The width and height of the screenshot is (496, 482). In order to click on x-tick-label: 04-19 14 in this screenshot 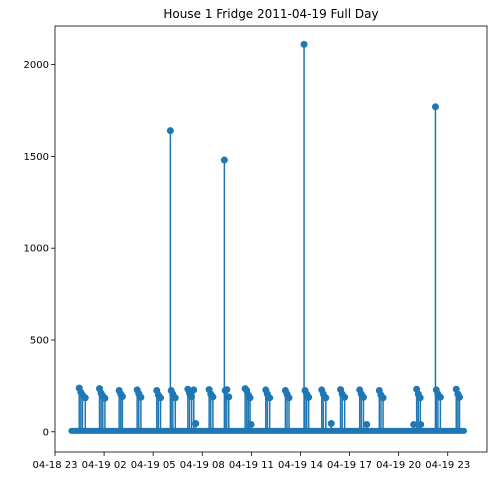, I will do `click(300, 465)`.